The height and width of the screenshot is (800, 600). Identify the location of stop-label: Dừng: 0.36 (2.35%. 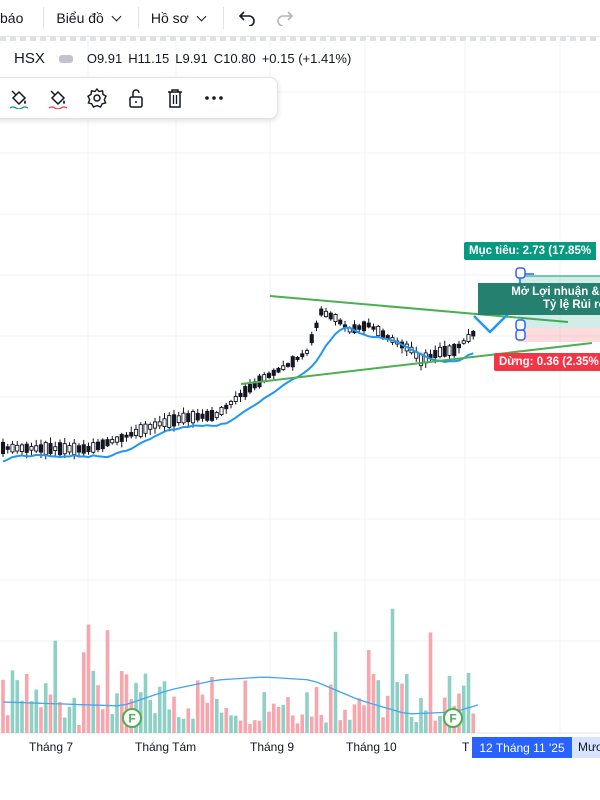
(547, 362).